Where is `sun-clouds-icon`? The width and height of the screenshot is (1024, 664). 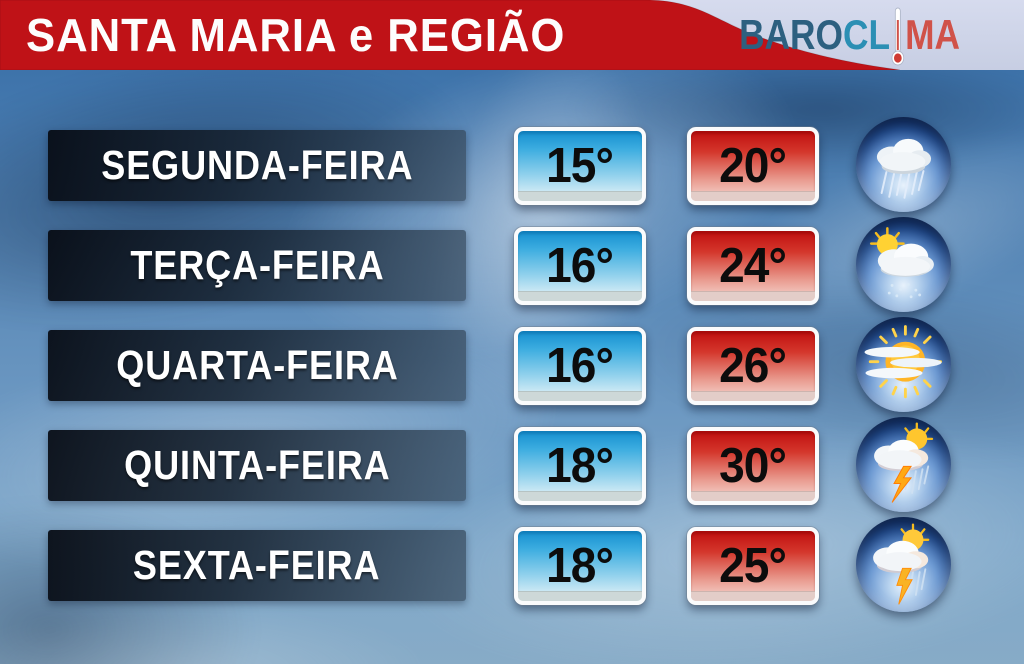
sun-clouds-icon is located at coordinates (903, 362).